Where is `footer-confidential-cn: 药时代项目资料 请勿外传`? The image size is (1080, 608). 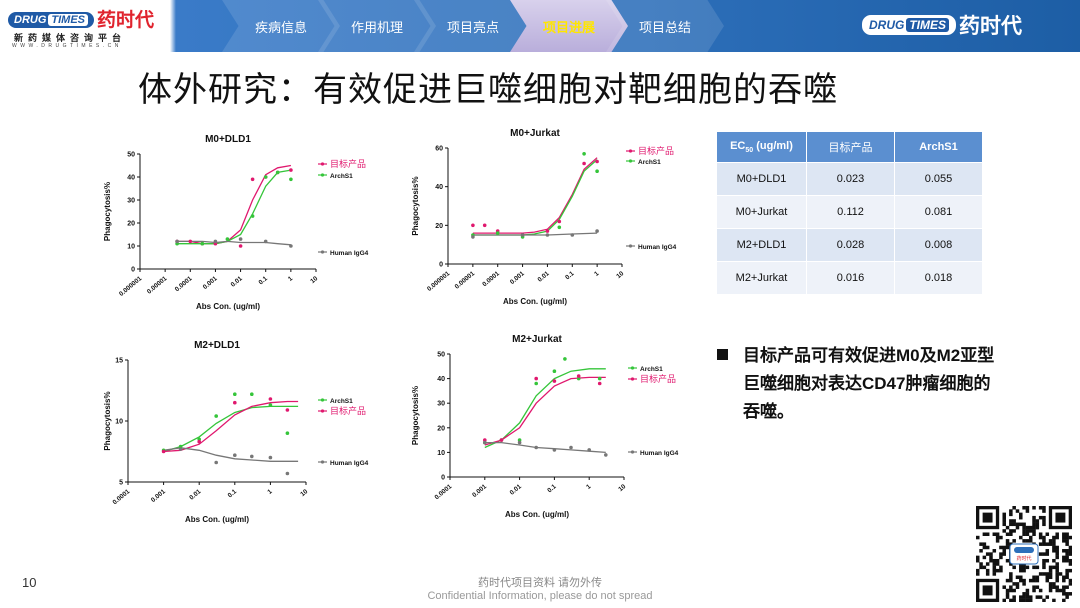 footer-confidential-cn: 药时代项目资料 请勿外传 is located at coordinates (540, 583).